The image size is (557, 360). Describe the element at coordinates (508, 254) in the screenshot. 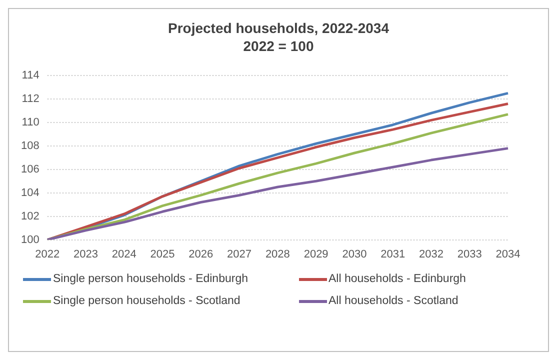

I see `x-tick-label: 2034` at that location.